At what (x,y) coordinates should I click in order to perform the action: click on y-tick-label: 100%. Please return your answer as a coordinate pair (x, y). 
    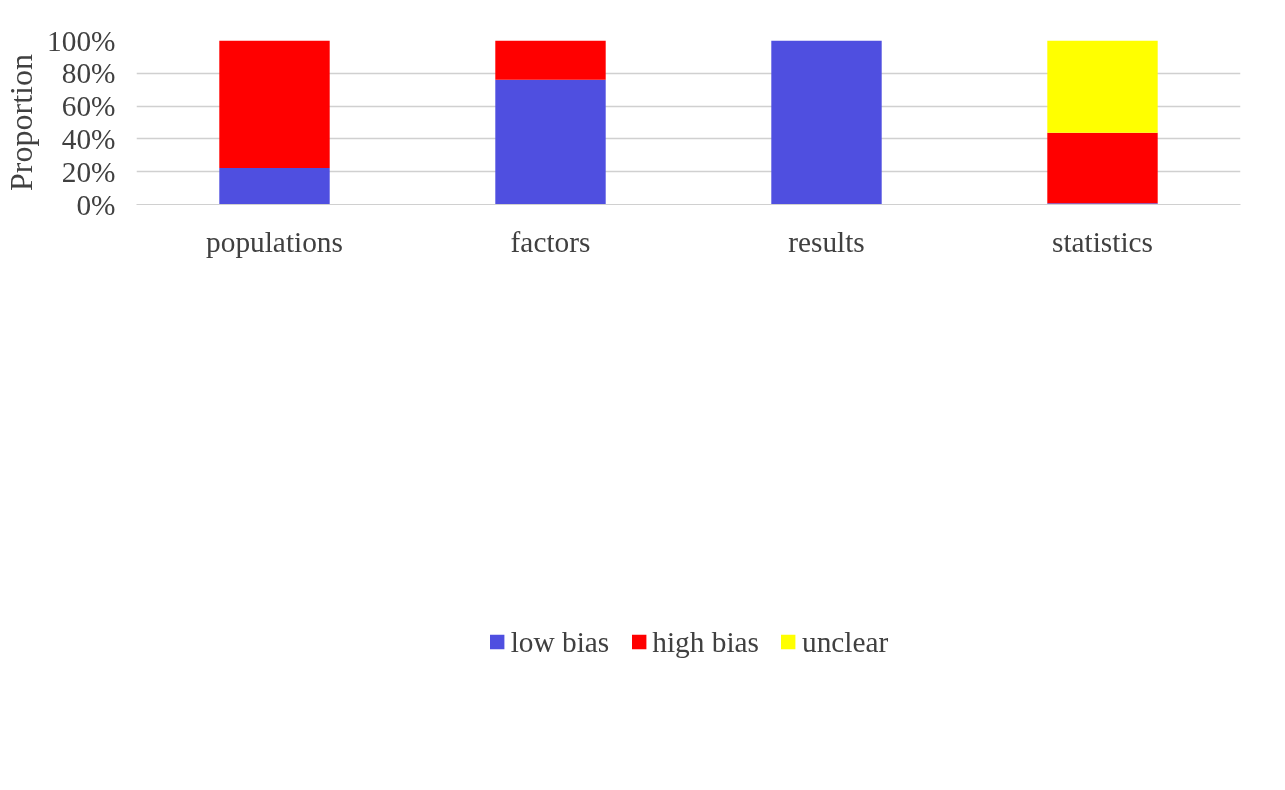
    Looking at the image, I should click on (81, 40).